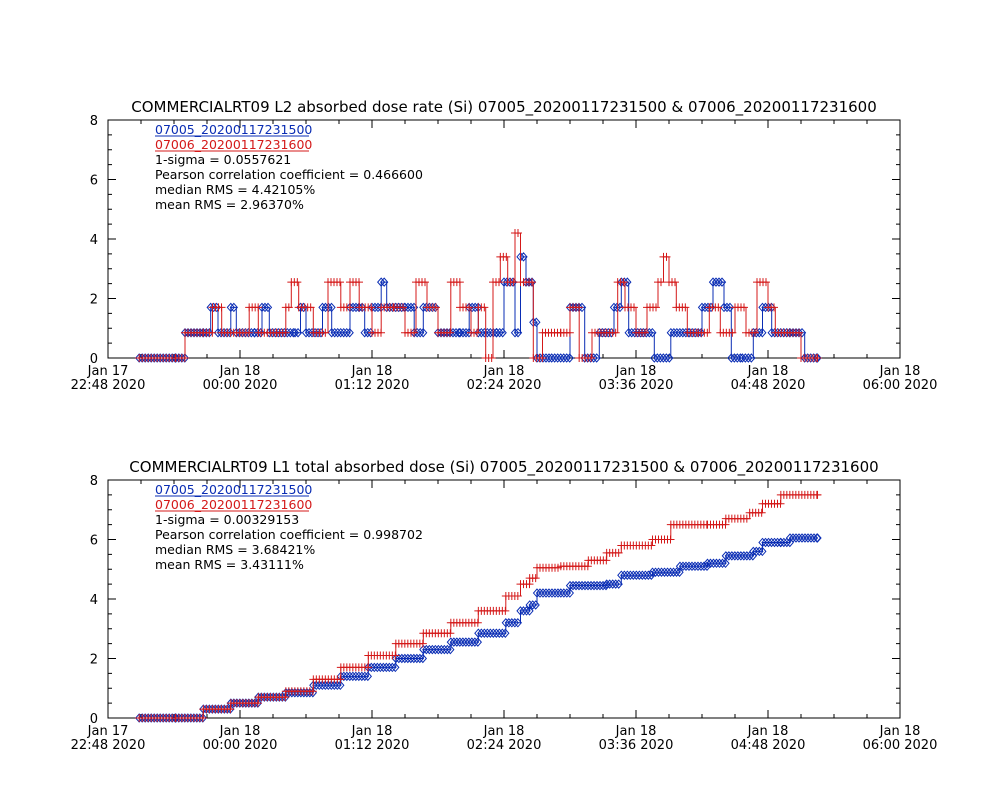 This screenshot has height=800, width=1000. I want to click on y-tick-label: 8, so click(94, 481).